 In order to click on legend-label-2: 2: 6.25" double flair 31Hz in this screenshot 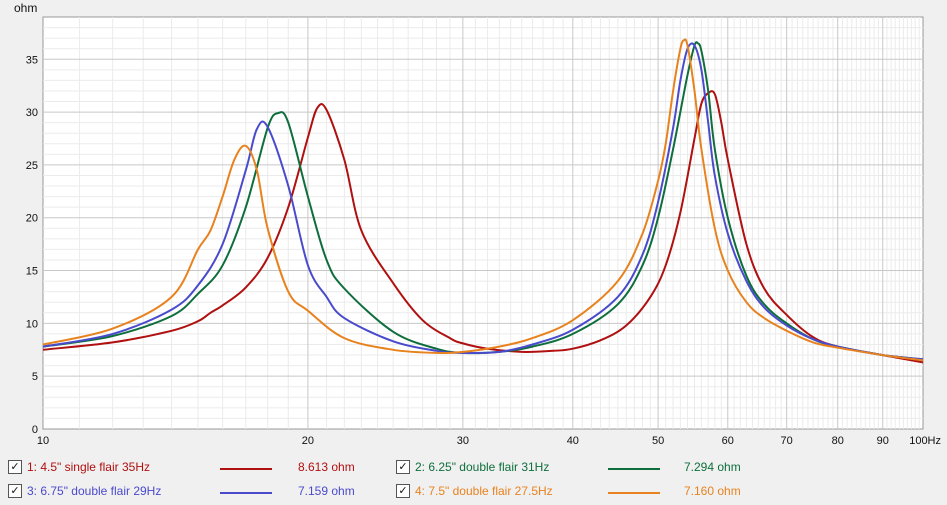, I will do `click(482, 467)`.